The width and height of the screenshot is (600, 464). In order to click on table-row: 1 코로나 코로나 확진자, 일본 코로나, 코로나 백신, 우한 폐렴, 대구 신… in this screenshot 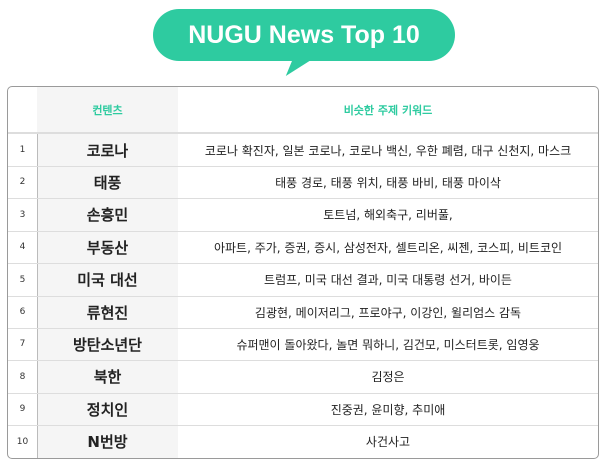, I will do `click(303, 150)`.